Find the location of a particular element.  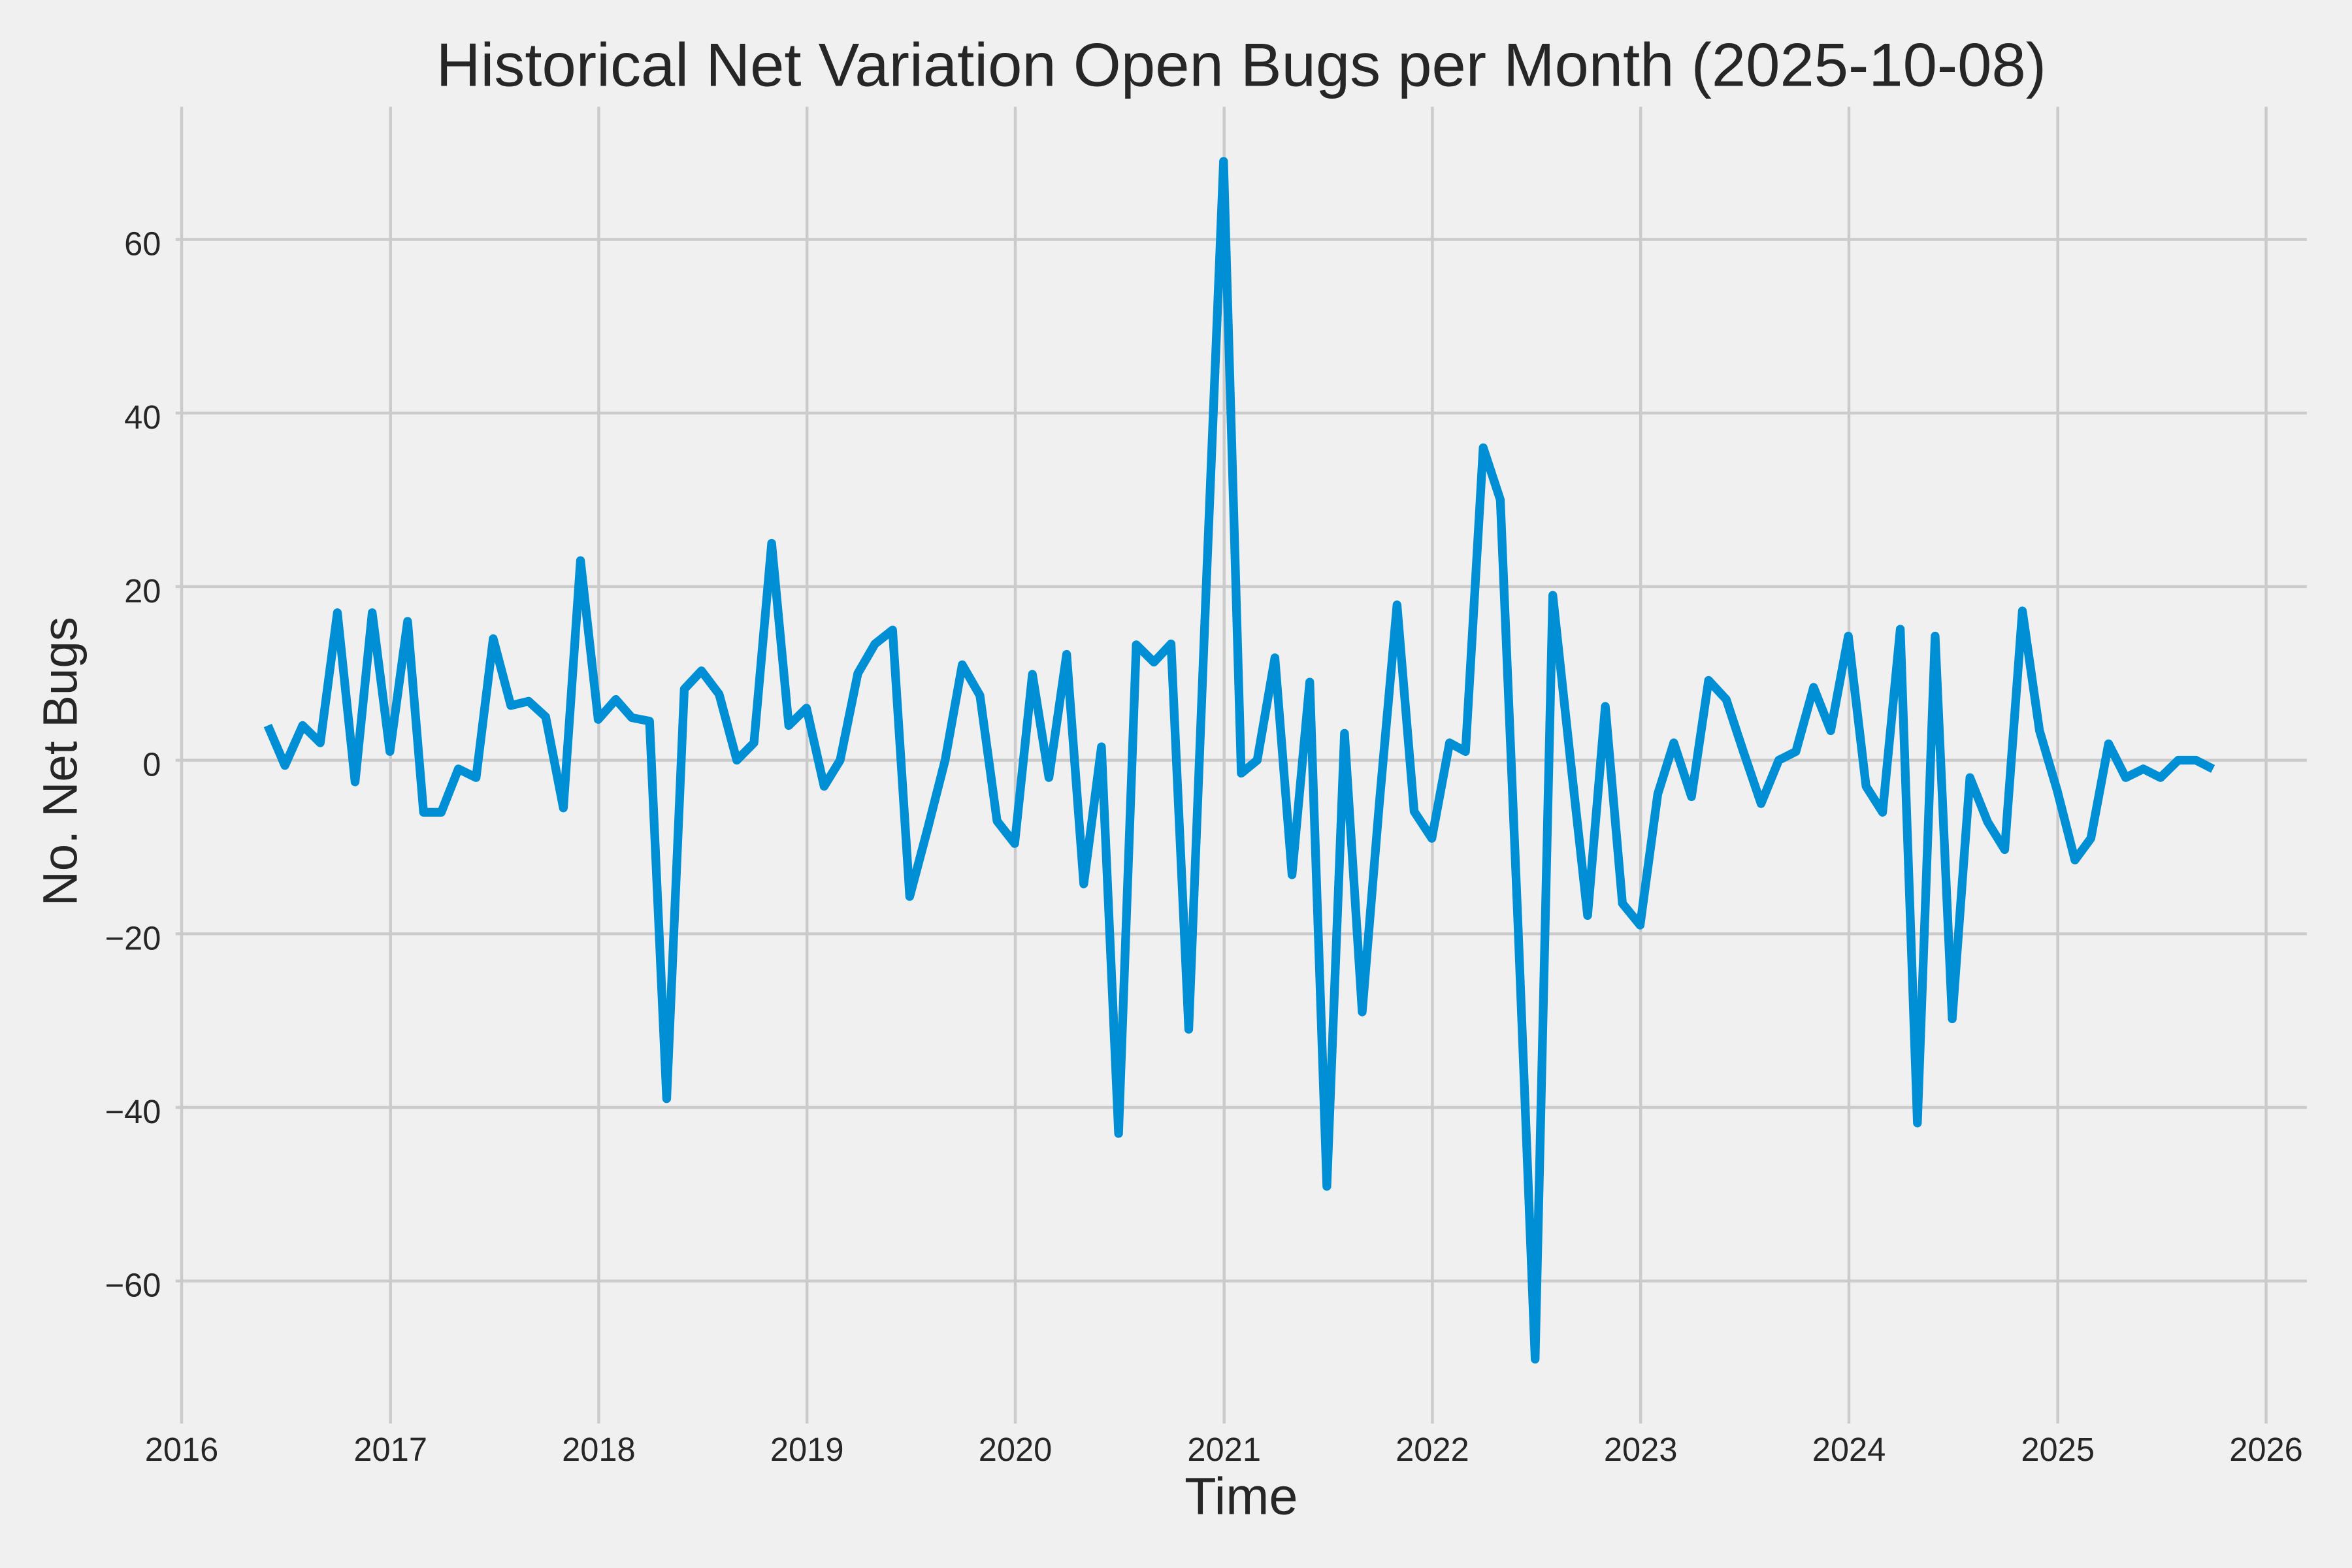

svg-text: 20 is located at coordinates (142, 591).